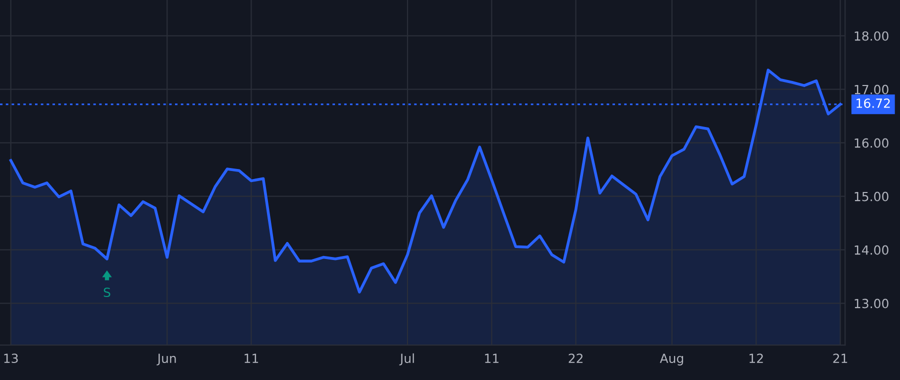  What do you see at coordinates (871, 89) in the screenshot?
I see `y-tick-label: 17.00` at bounding box center [871, 89].